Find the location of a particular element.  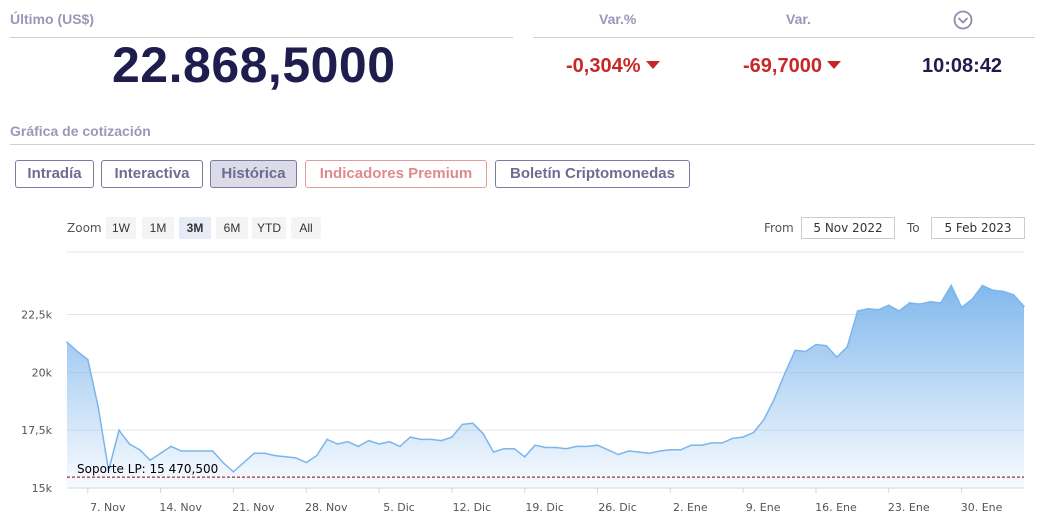

zoom-ytd-button: YTD is located at coordinates (269, 228).